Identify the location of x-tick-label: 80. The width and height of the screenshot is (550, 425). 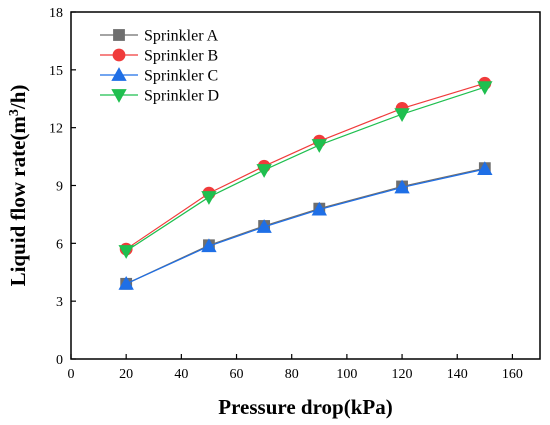
(292, 374).